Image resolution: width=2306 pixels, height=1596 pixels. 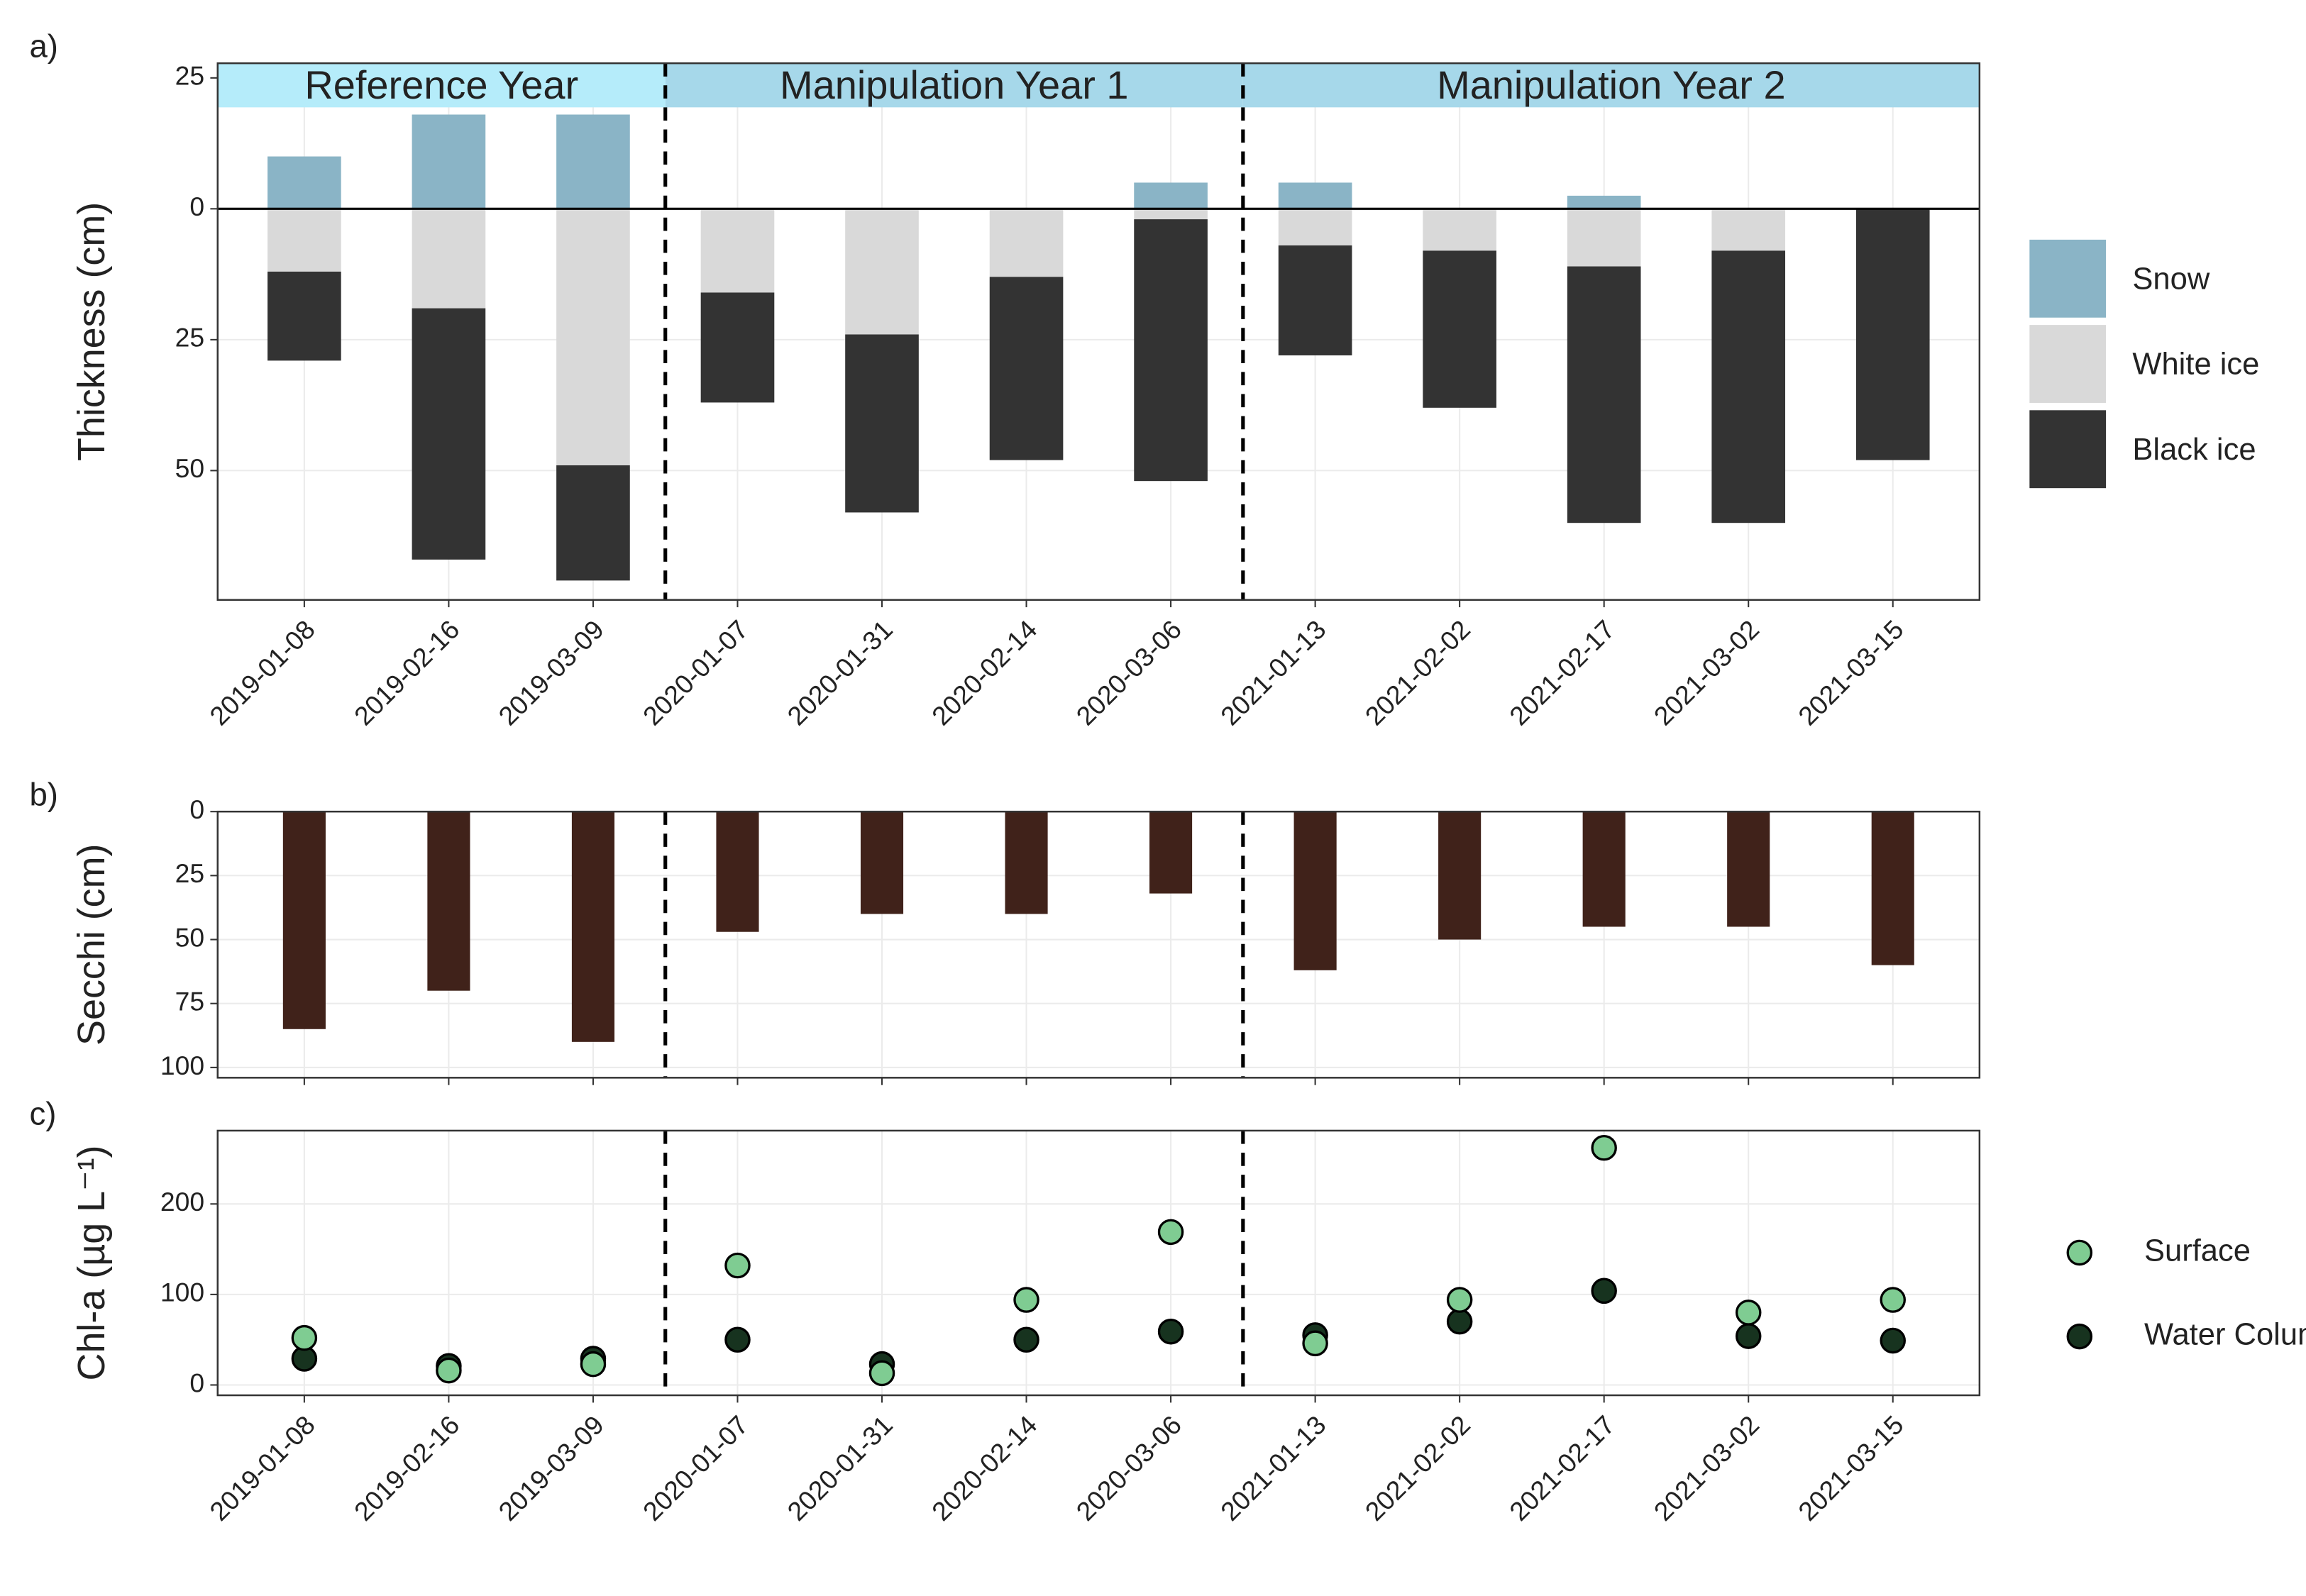 I want to click on x-tick-label: 2021-02-02, so click(x=1418, y=672).